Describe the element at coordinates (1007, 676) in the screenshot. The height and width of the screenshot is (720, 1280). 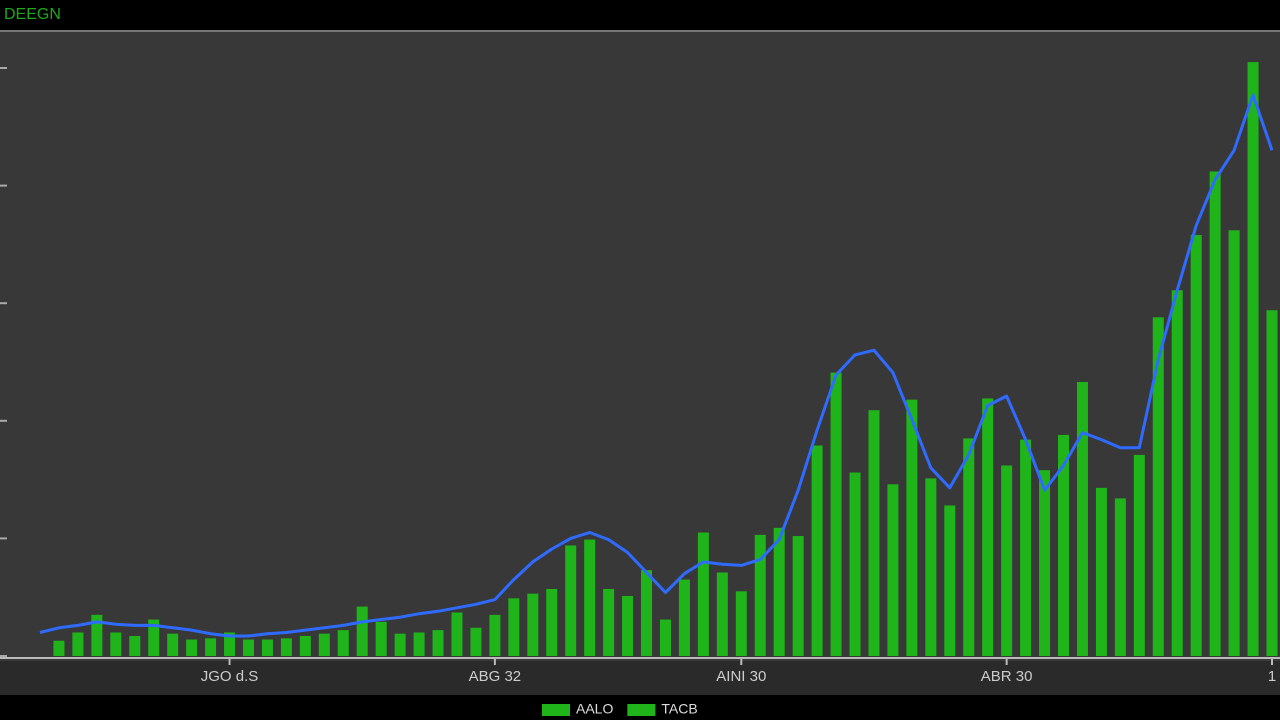
I see `x-tick-label: ABR 30` at that location.